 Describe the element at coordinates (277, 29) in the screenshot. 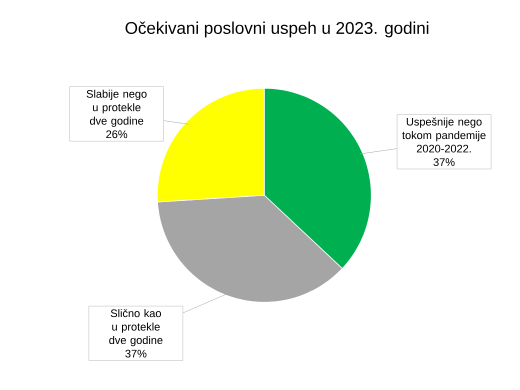

I see `chart-title: Očekivani poslovni uspeh u 2023. godini` at that location.